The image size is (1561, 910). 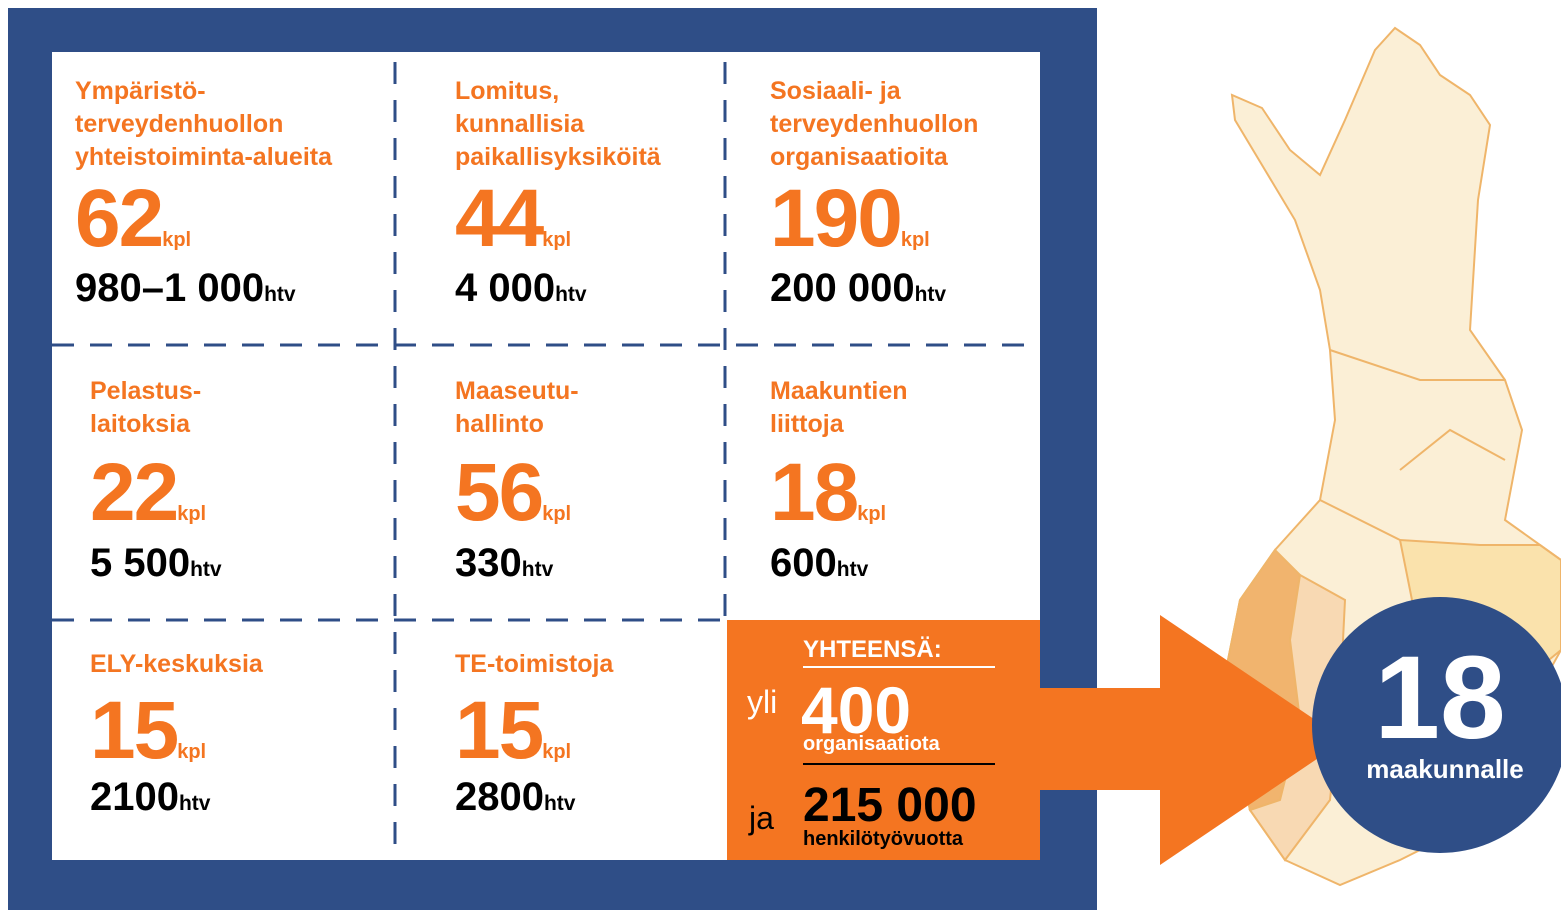 I want to click on cell-label: TE-toimistoja, so click(x=534, y=664).